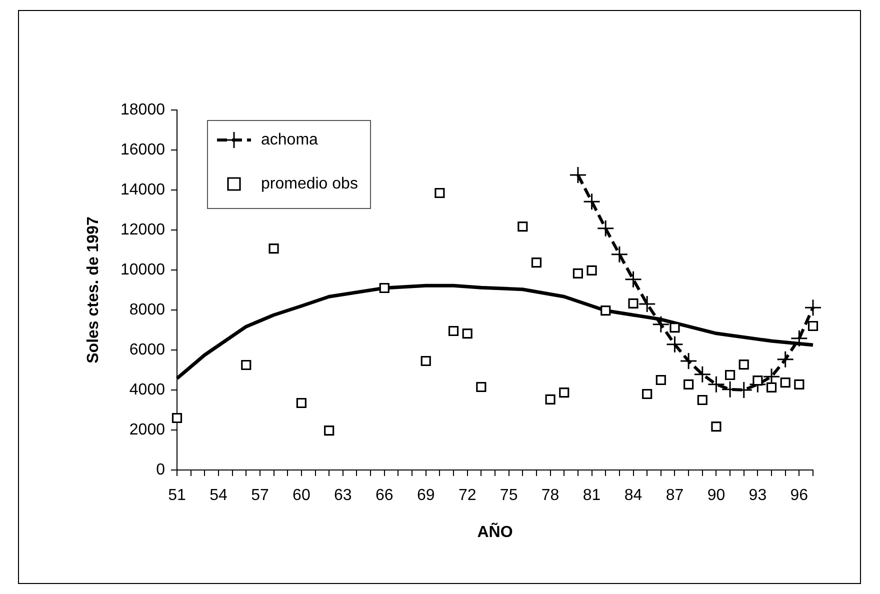 The width and height of the screenshot is (880, 594). What do you see at coordinates (633, 495) in the screenshot?
I see `x-tick-label: 84` at bounding box center [633, 495].